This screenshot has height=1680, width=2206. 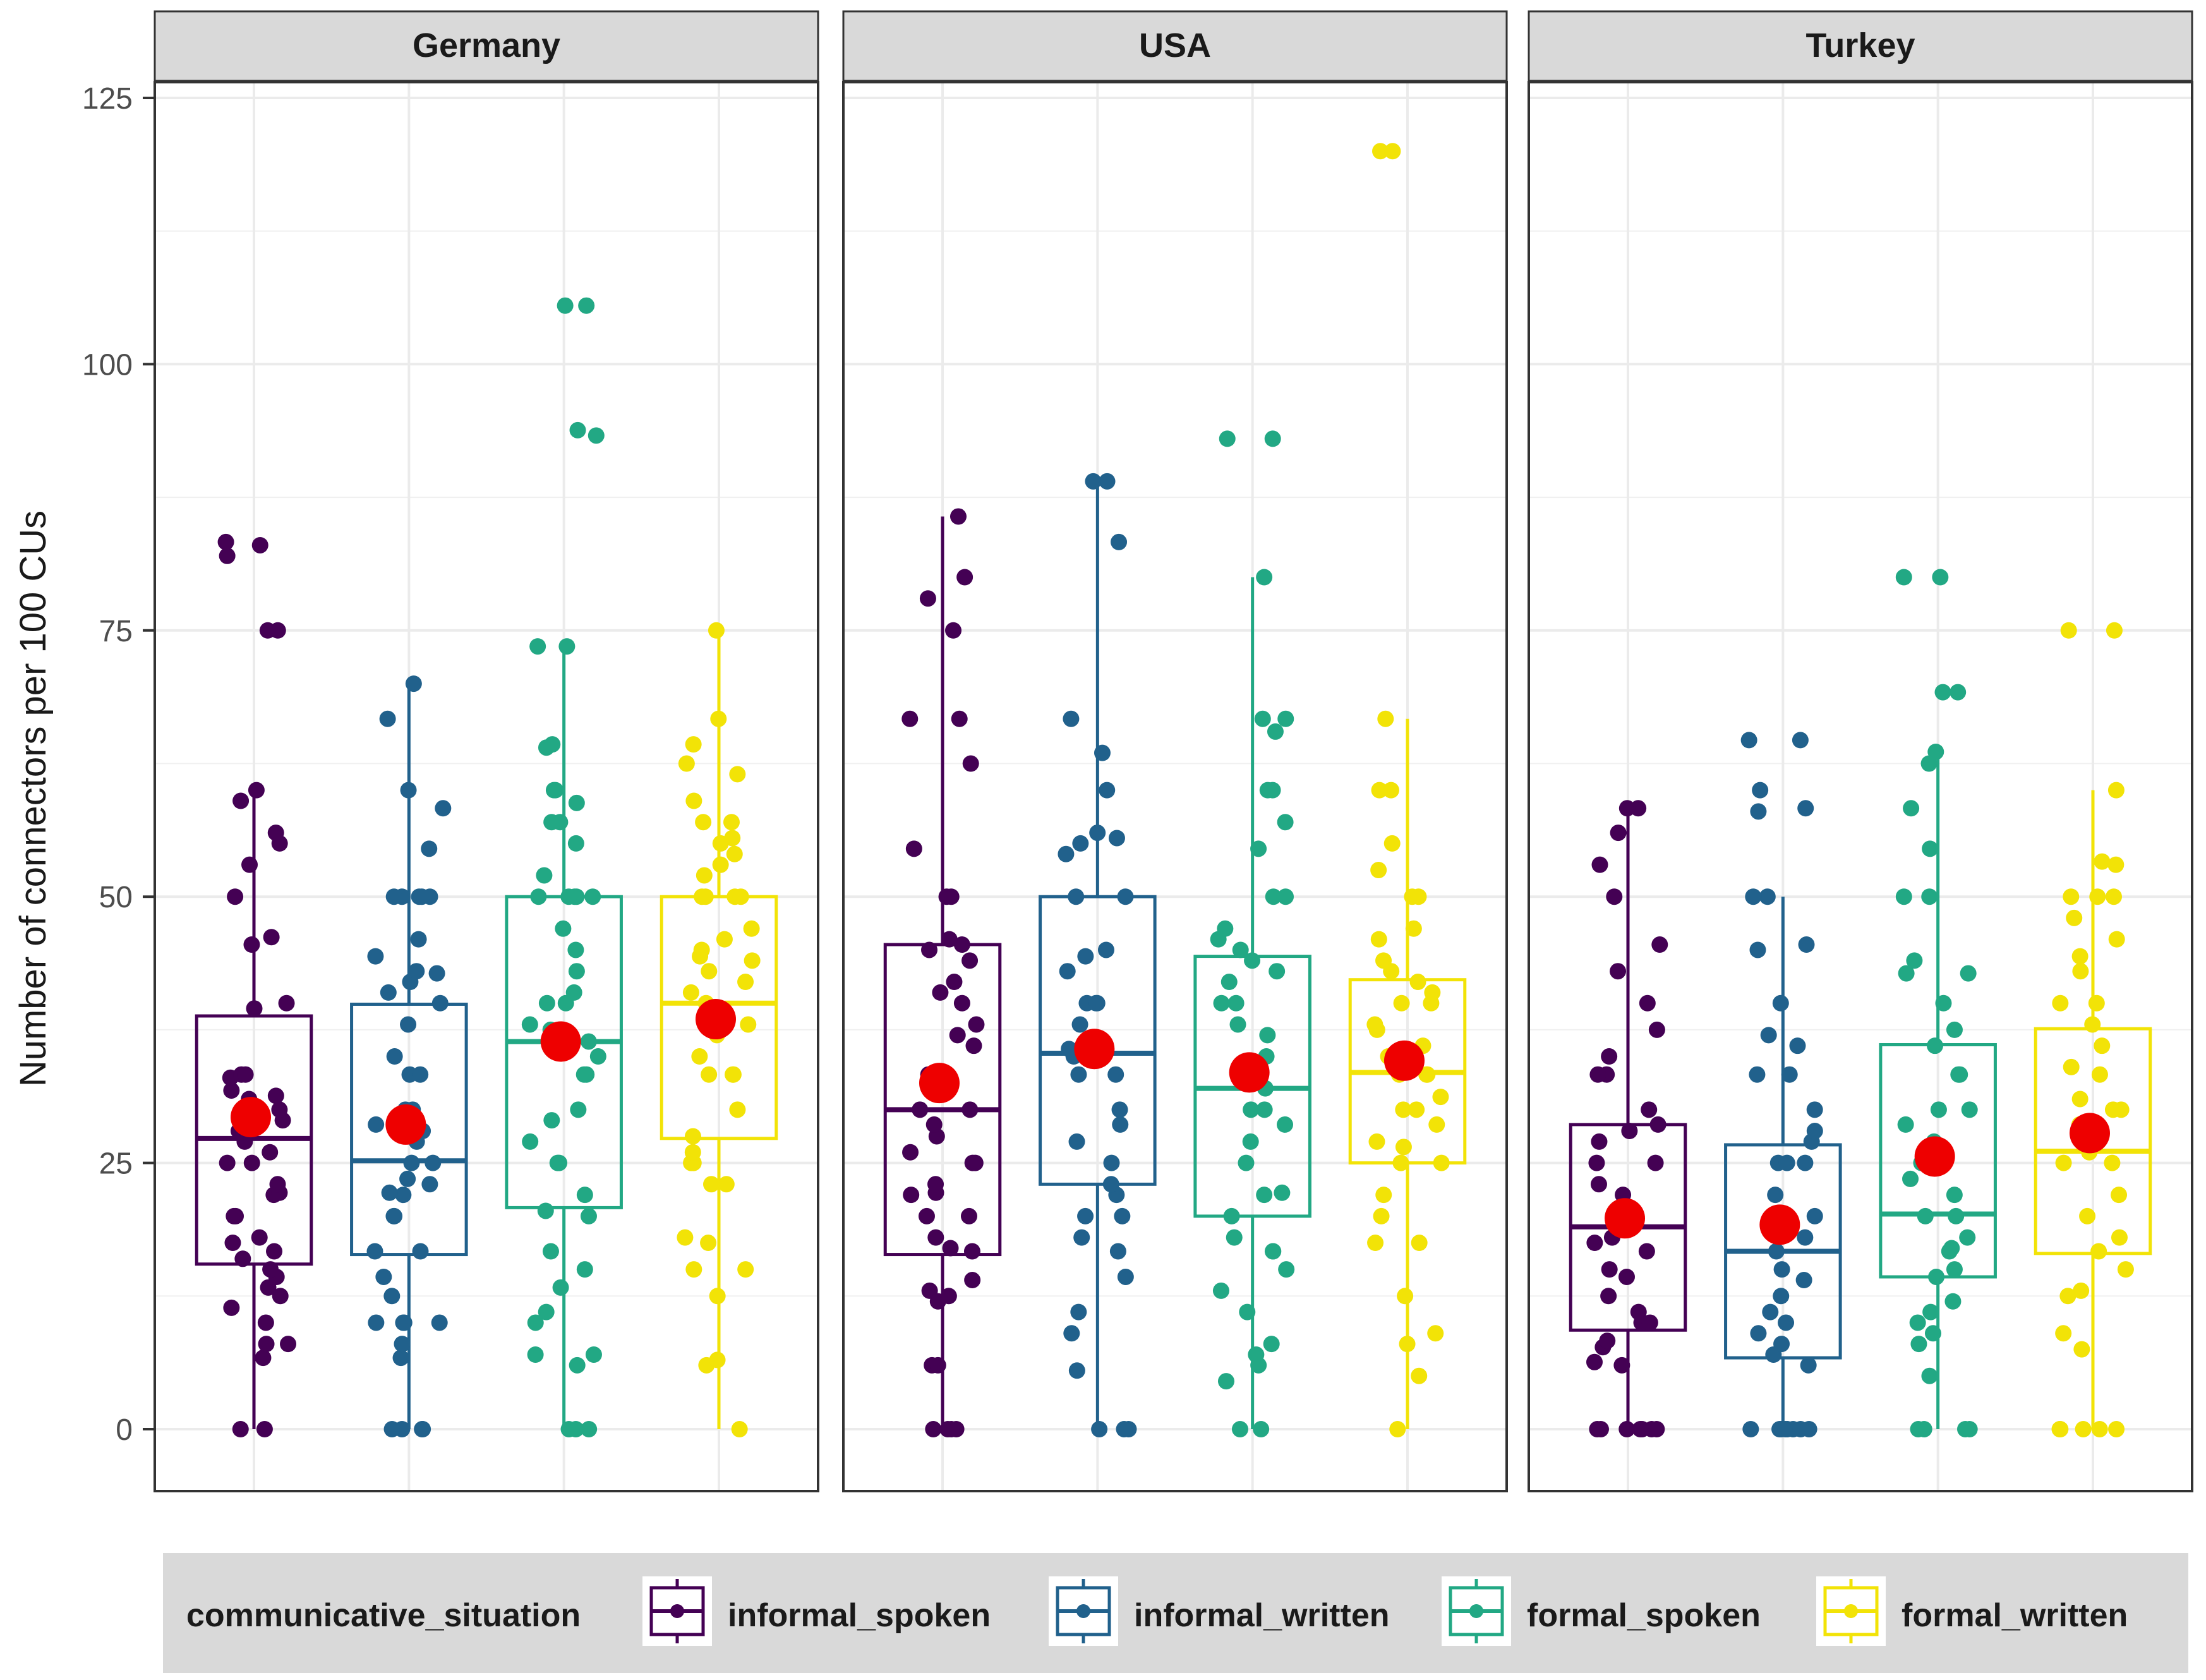 I want to click on box-group-formal_spoken, so click(x=1938, y=1003).